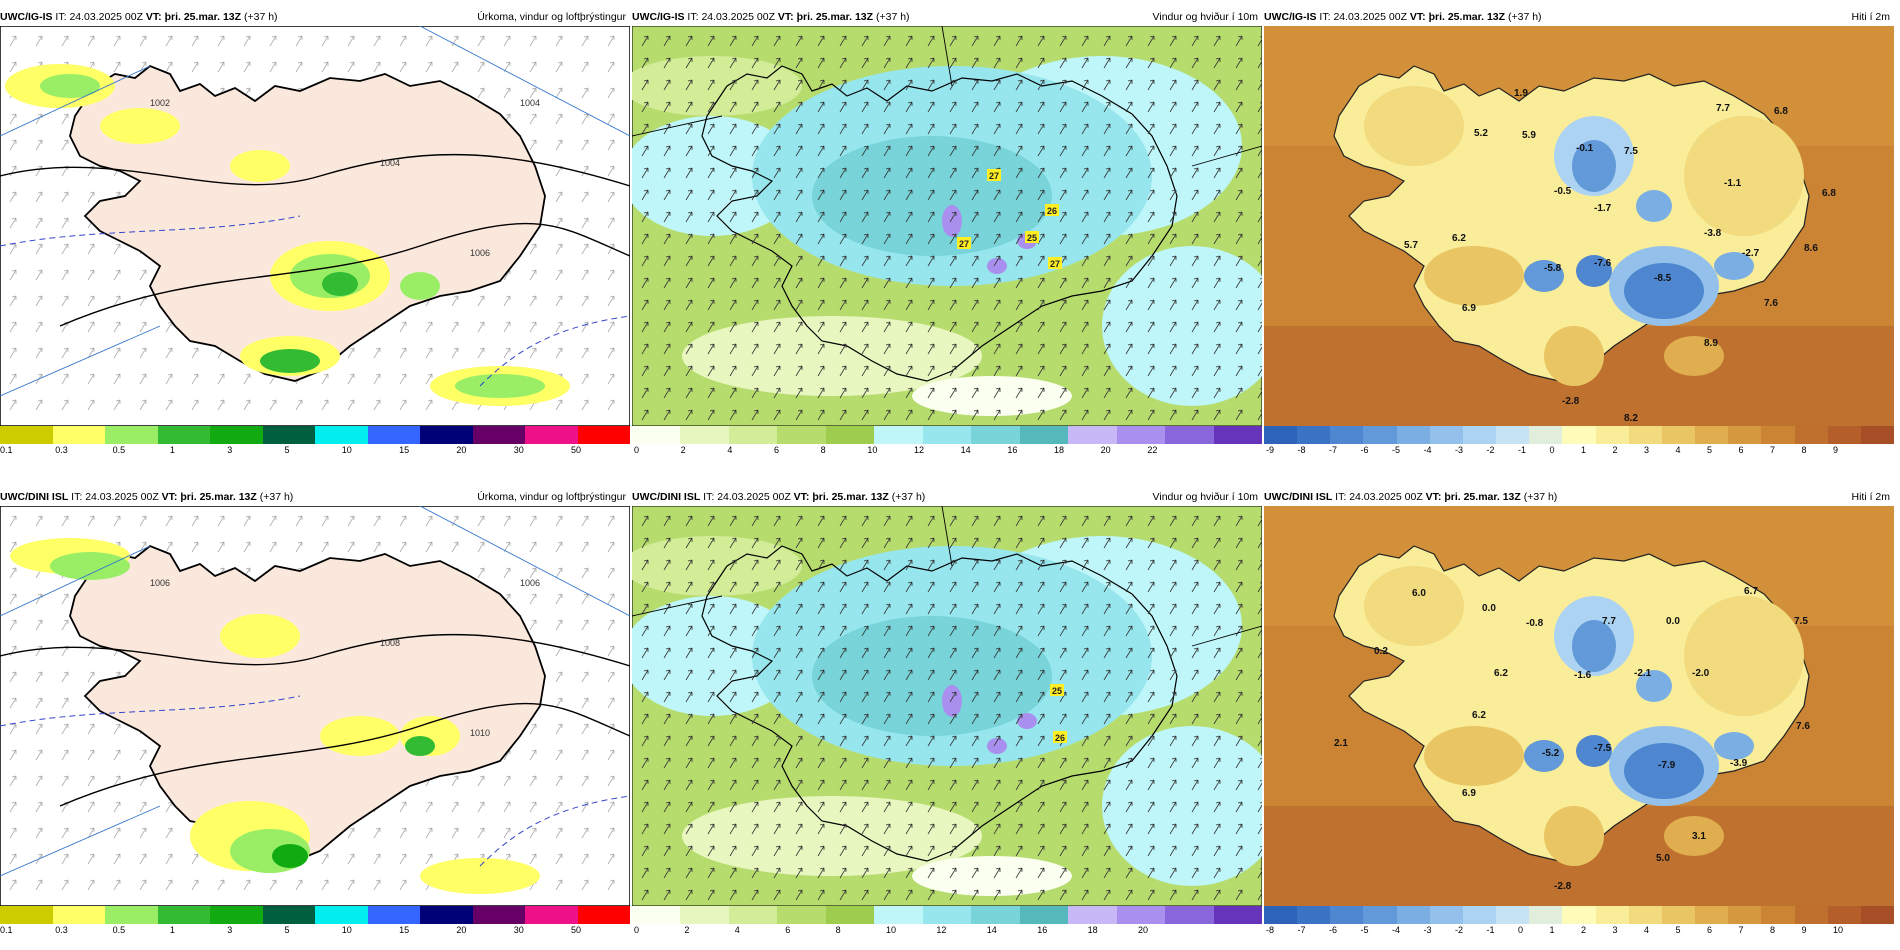  Describe the element at coordinates (1551, 753) in the screenshot. I see `temp-value-label: -5.2` at that location.